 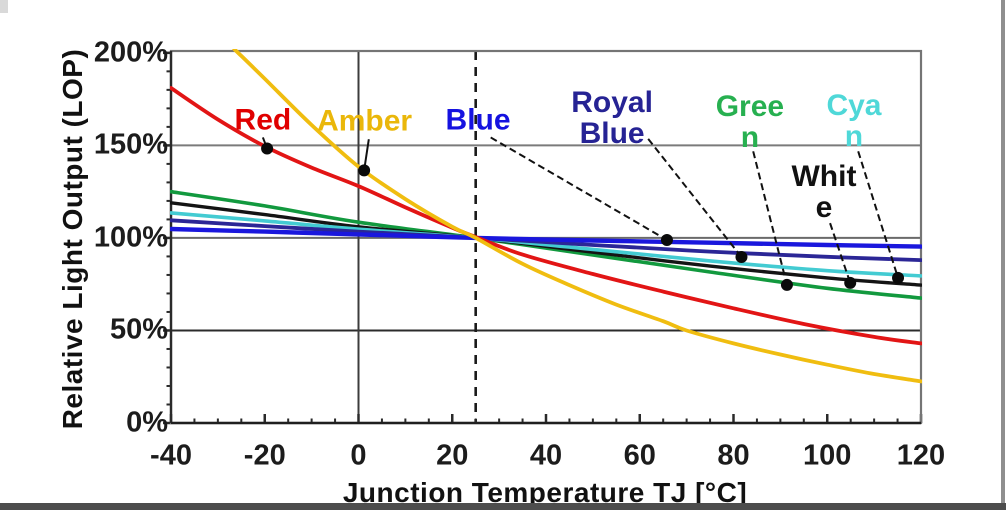 What do you see at coordinates (358, 455) in the screenshot?
I see `x-tick-label-0: 0` at bounding box center [358, 455].